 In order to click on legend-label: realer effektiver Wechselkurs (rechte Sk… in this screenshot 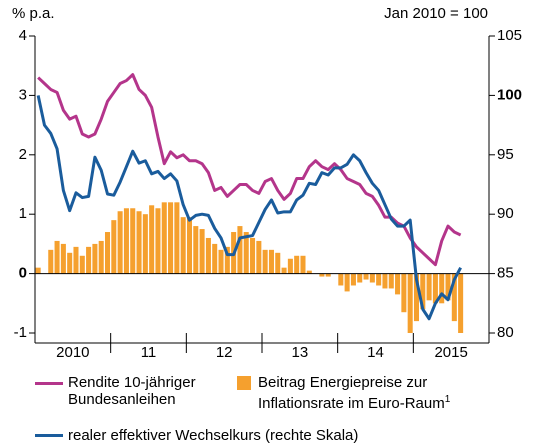, I will do `click(213, 435)`.